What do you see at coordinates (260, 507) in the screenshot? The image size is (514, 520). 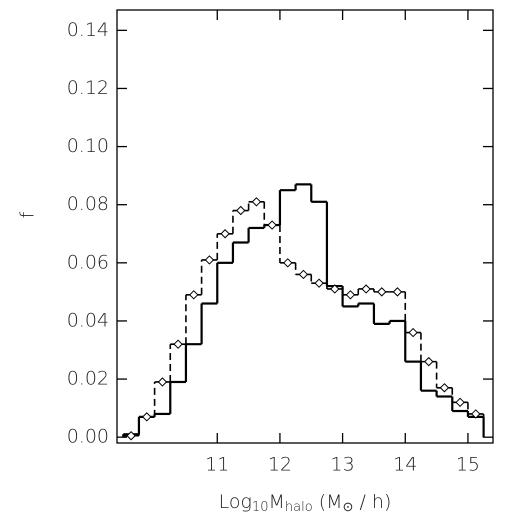 I see `x-label-part: 10` at bounding box center [260, 507].